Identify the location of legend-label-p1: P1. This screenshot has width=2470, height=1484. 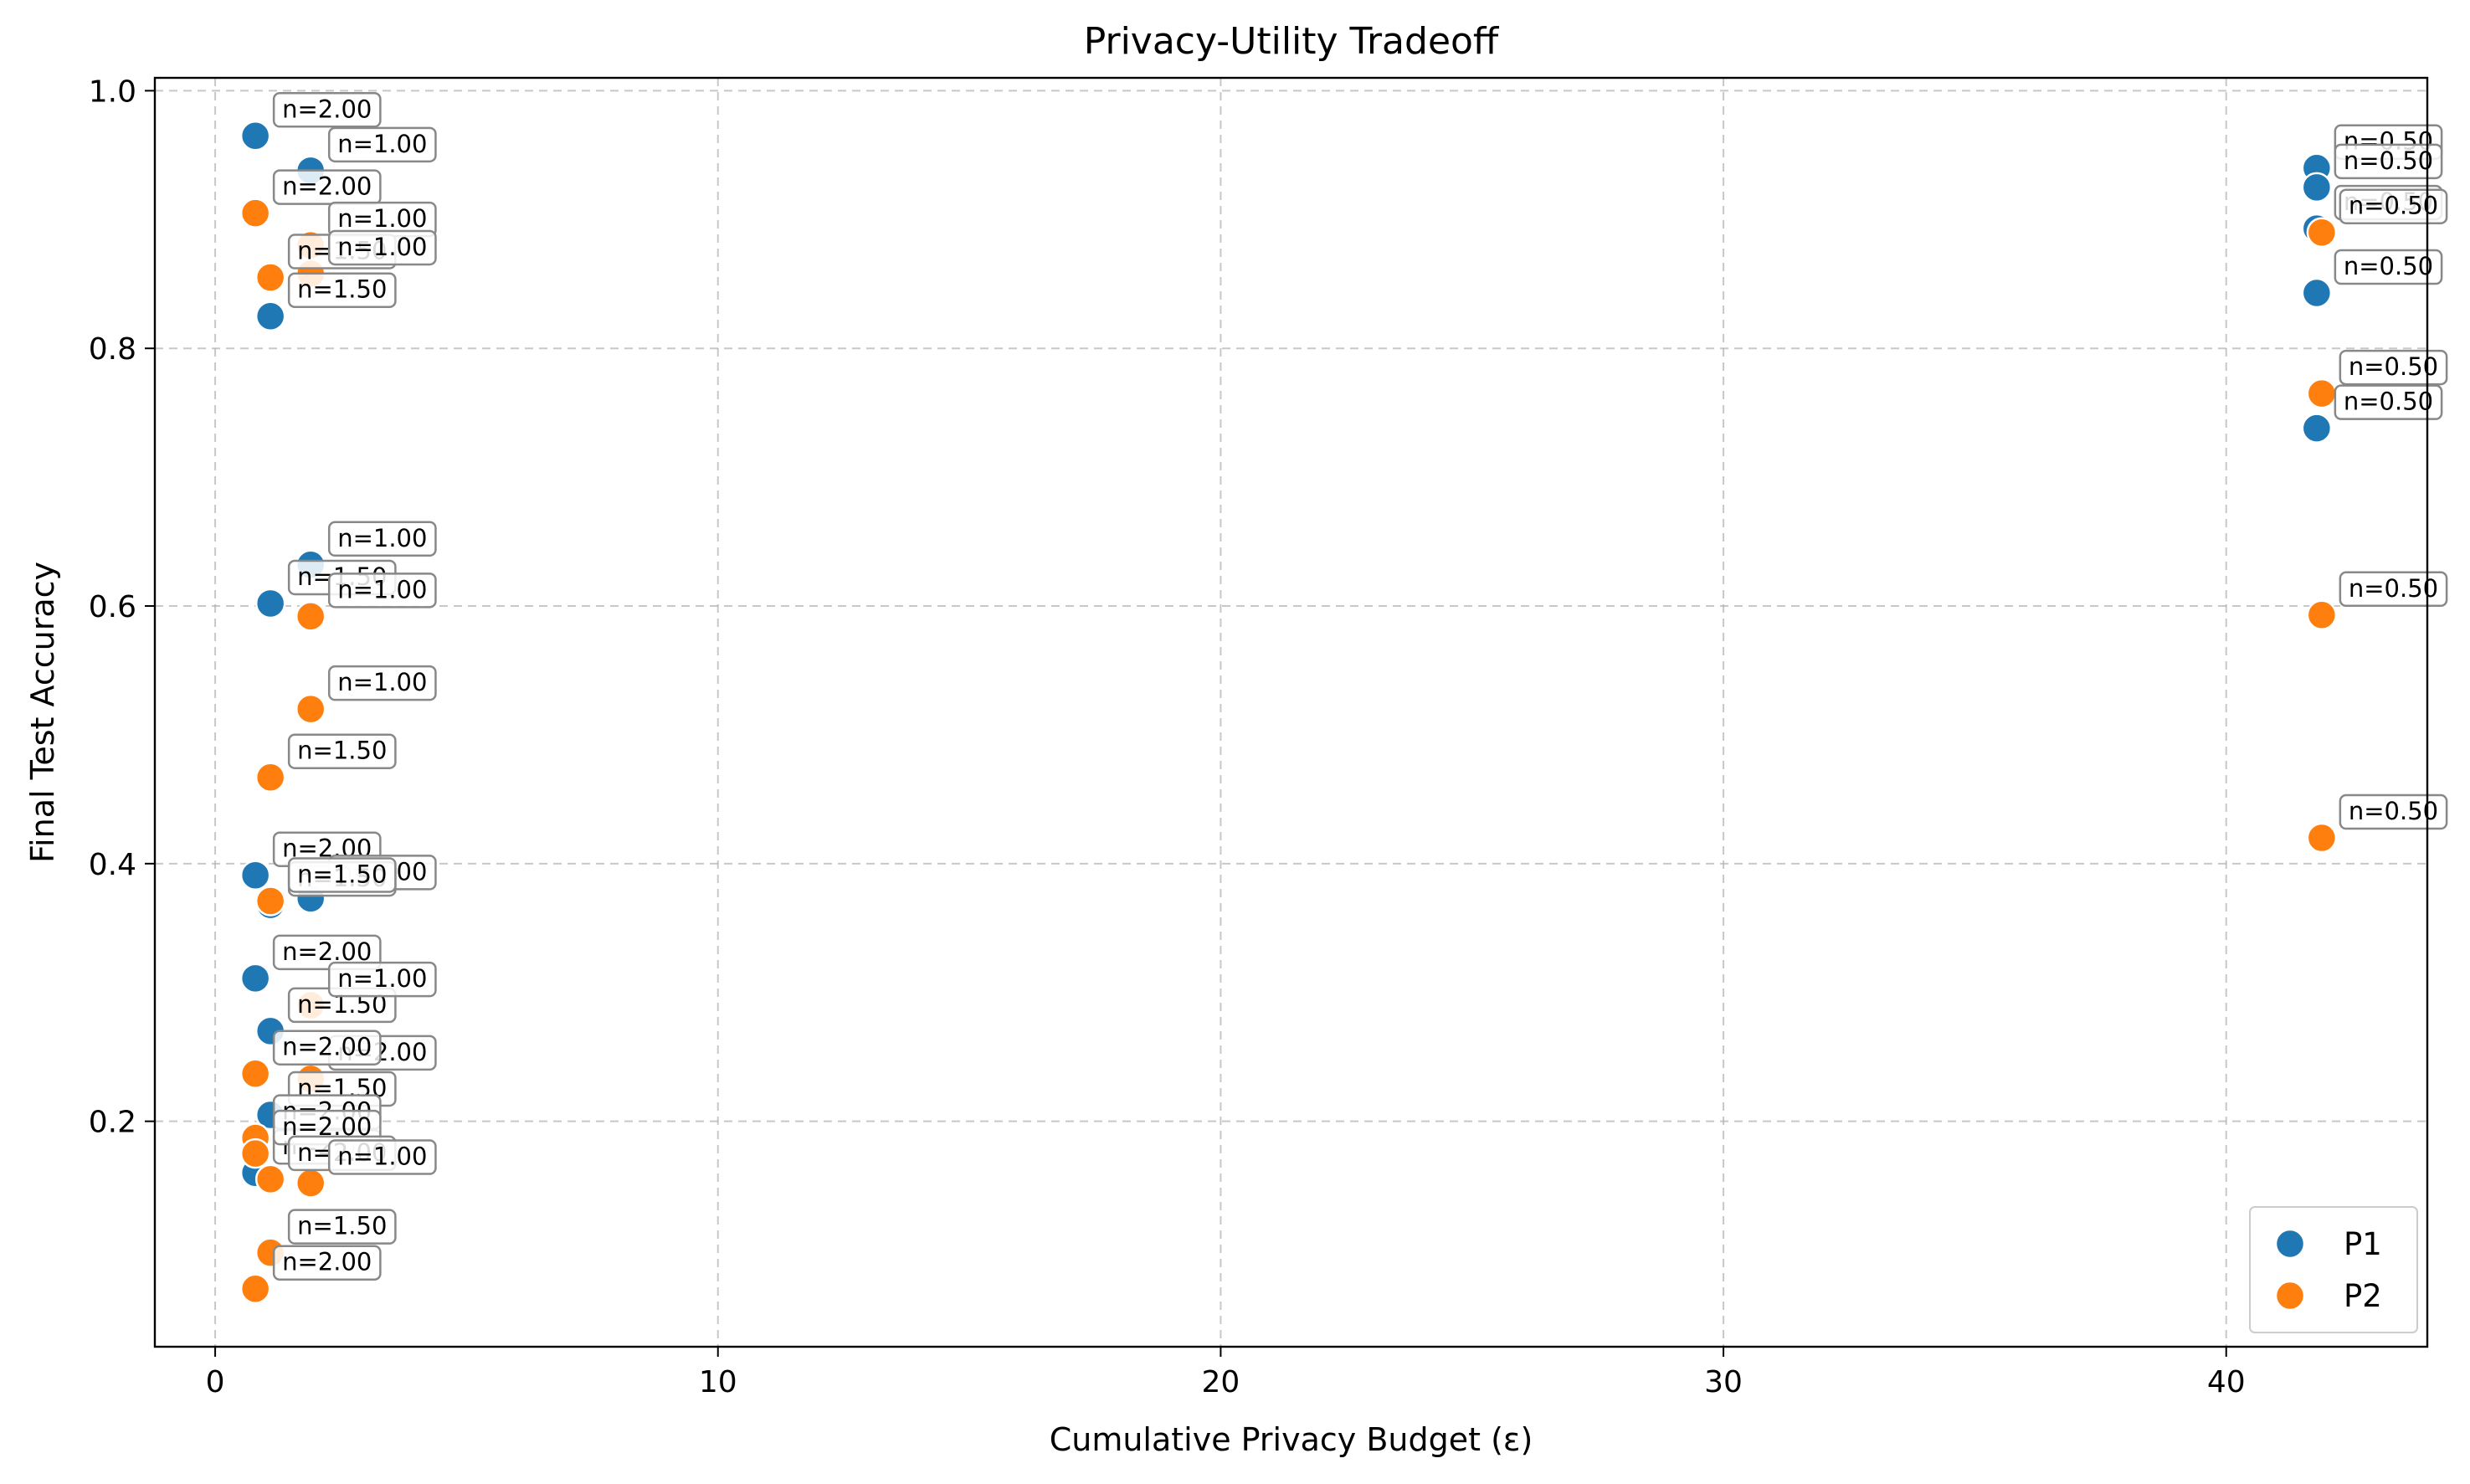
(2363, 1244).